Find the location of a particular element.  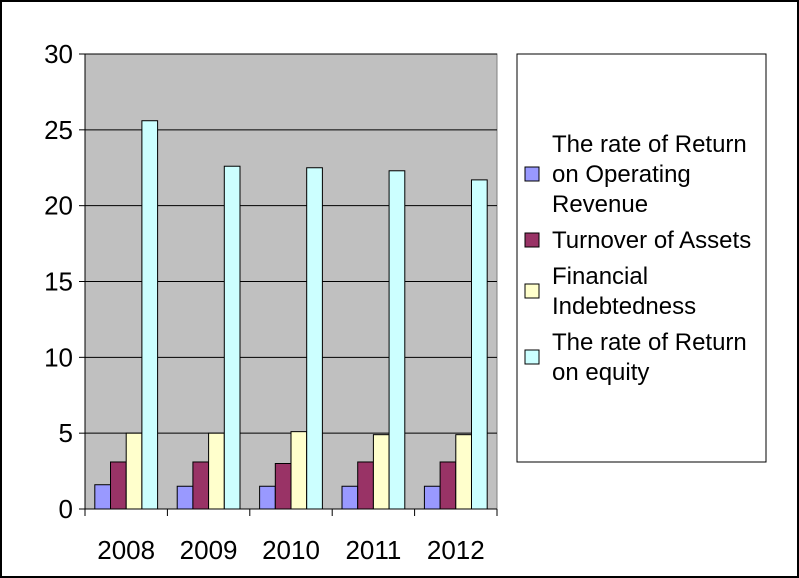

y-tick-label: 0 is located at coordinates (66, 509).